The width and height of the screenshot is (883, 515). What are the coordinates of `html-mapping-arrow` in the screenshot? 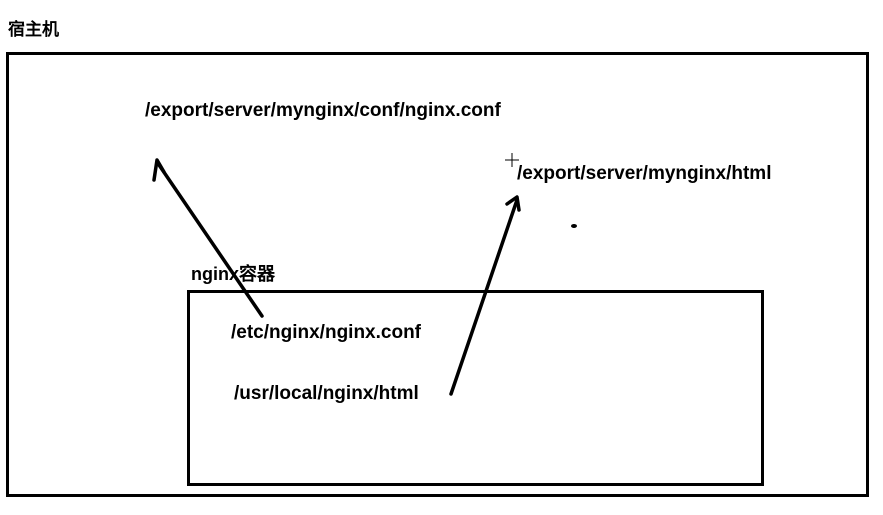 It's located at (485, 295).